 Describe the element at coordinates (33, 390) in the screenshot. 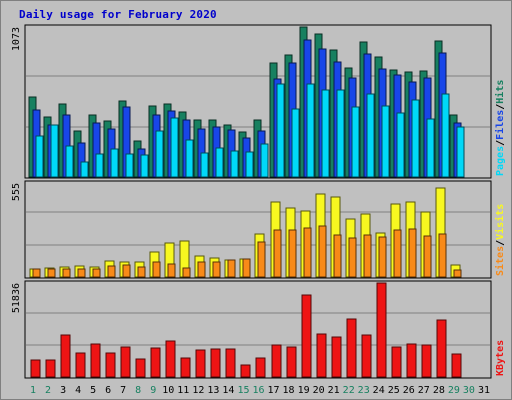

I see `day-label-1: 1` at that location.